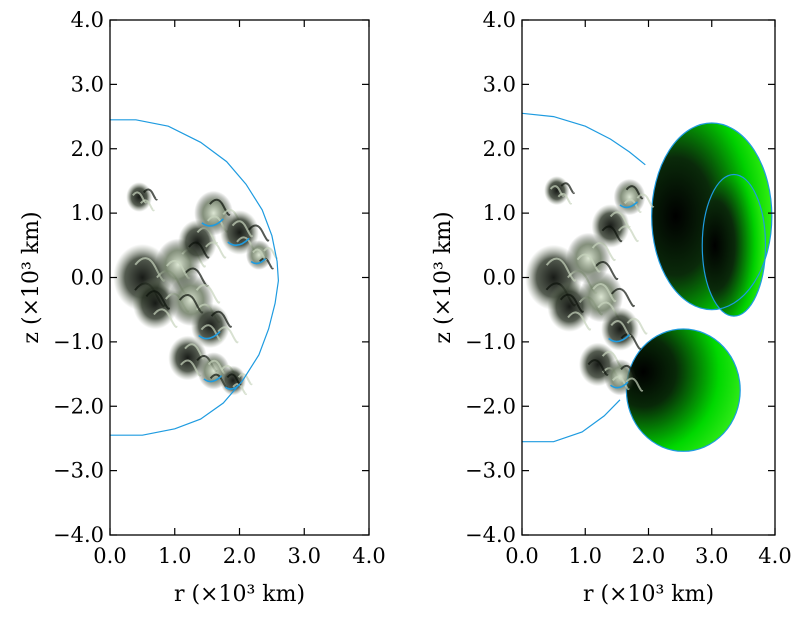  I want to click on plot-area, so click(195, 277).